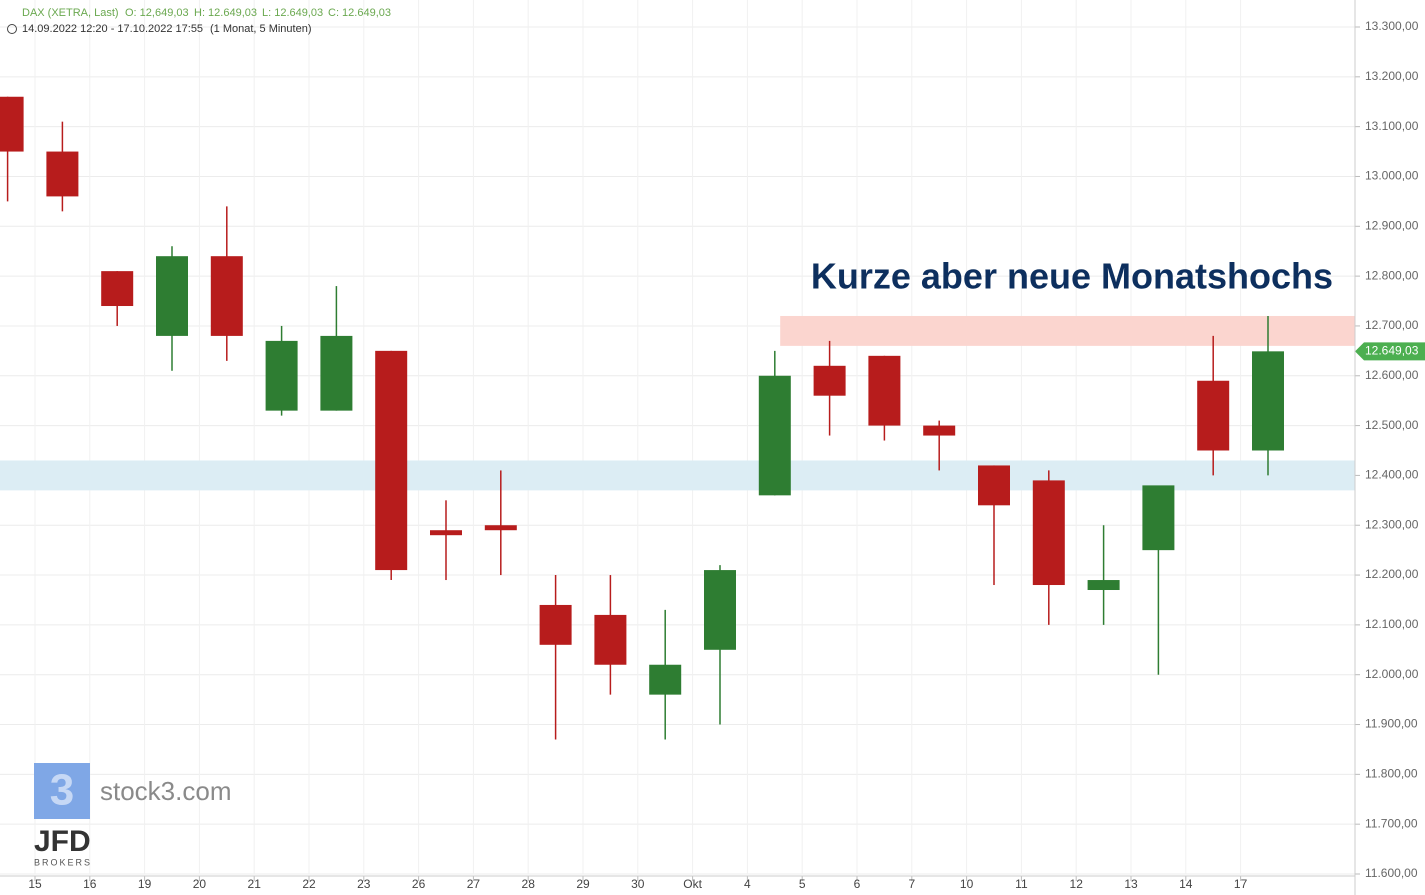 The width and height of the screenshot is (1425, 895). Describe the element at coordinates (1077, 884) in the screenshot. I see `x-tick-label: 12` at that location.